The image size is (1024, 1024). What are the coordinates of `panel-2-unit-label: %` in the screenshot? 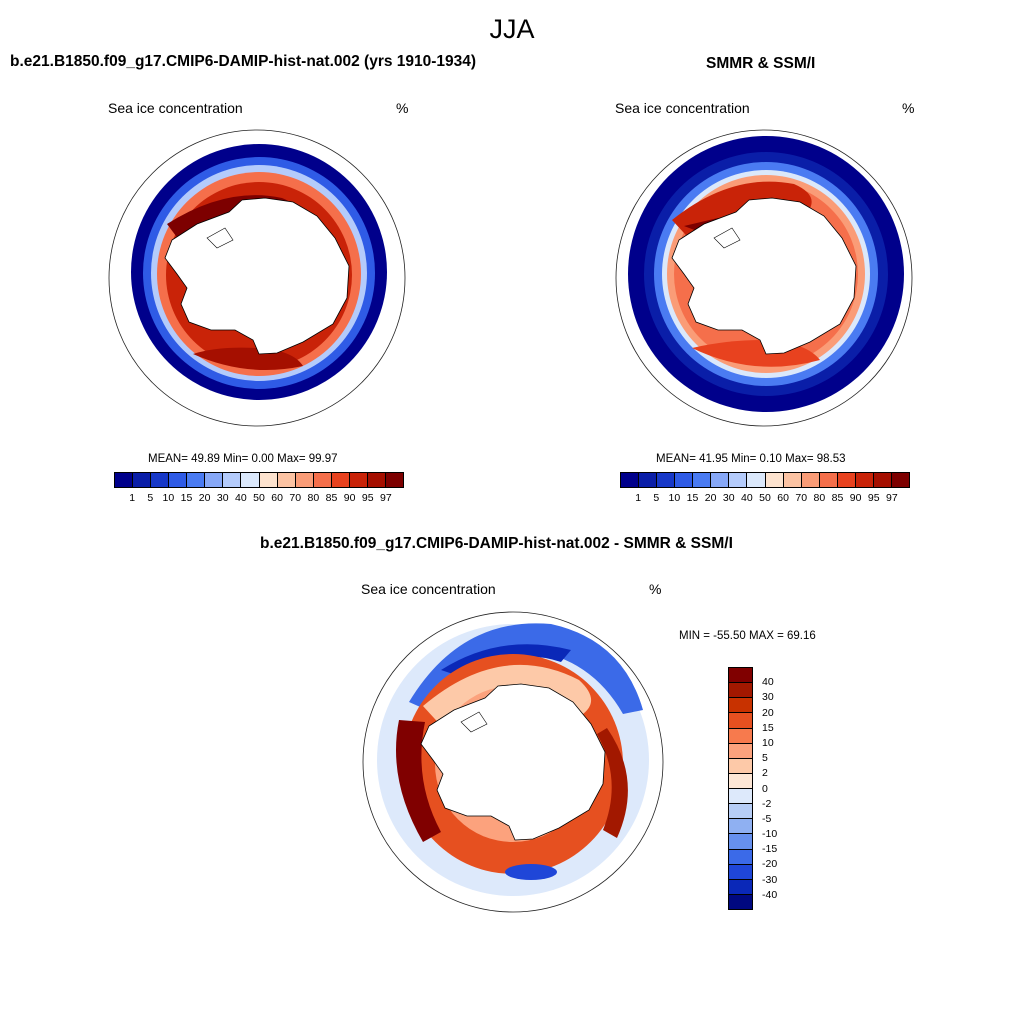 It's located at (908, 108).